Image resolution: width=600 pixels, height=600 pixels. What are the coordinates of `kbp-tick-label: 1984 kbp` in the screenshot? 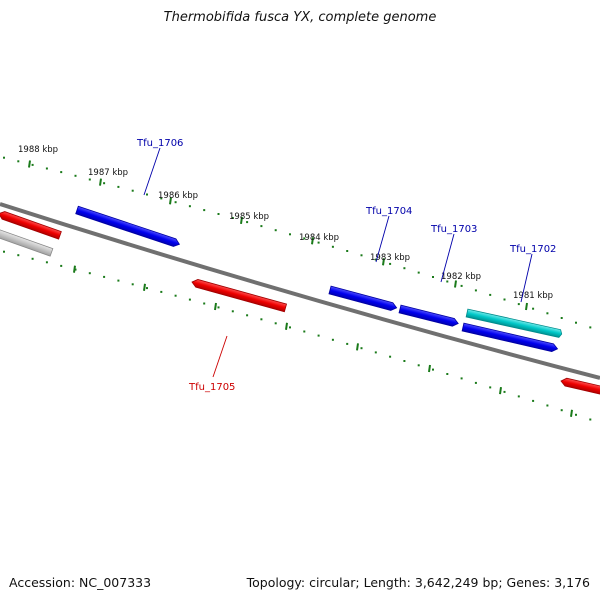 It's located at (319, 238).